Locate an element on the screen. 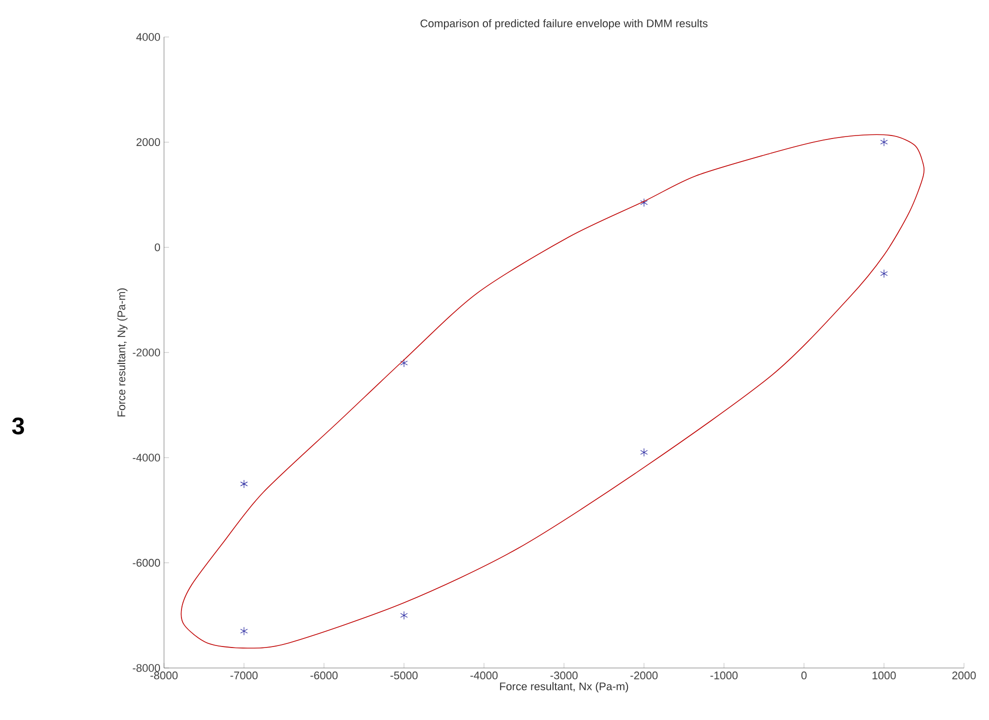 Image resolution: width=989 pixels, height=720 pixels. y-tick-label: -4000 is located at coordinates (146, 458).